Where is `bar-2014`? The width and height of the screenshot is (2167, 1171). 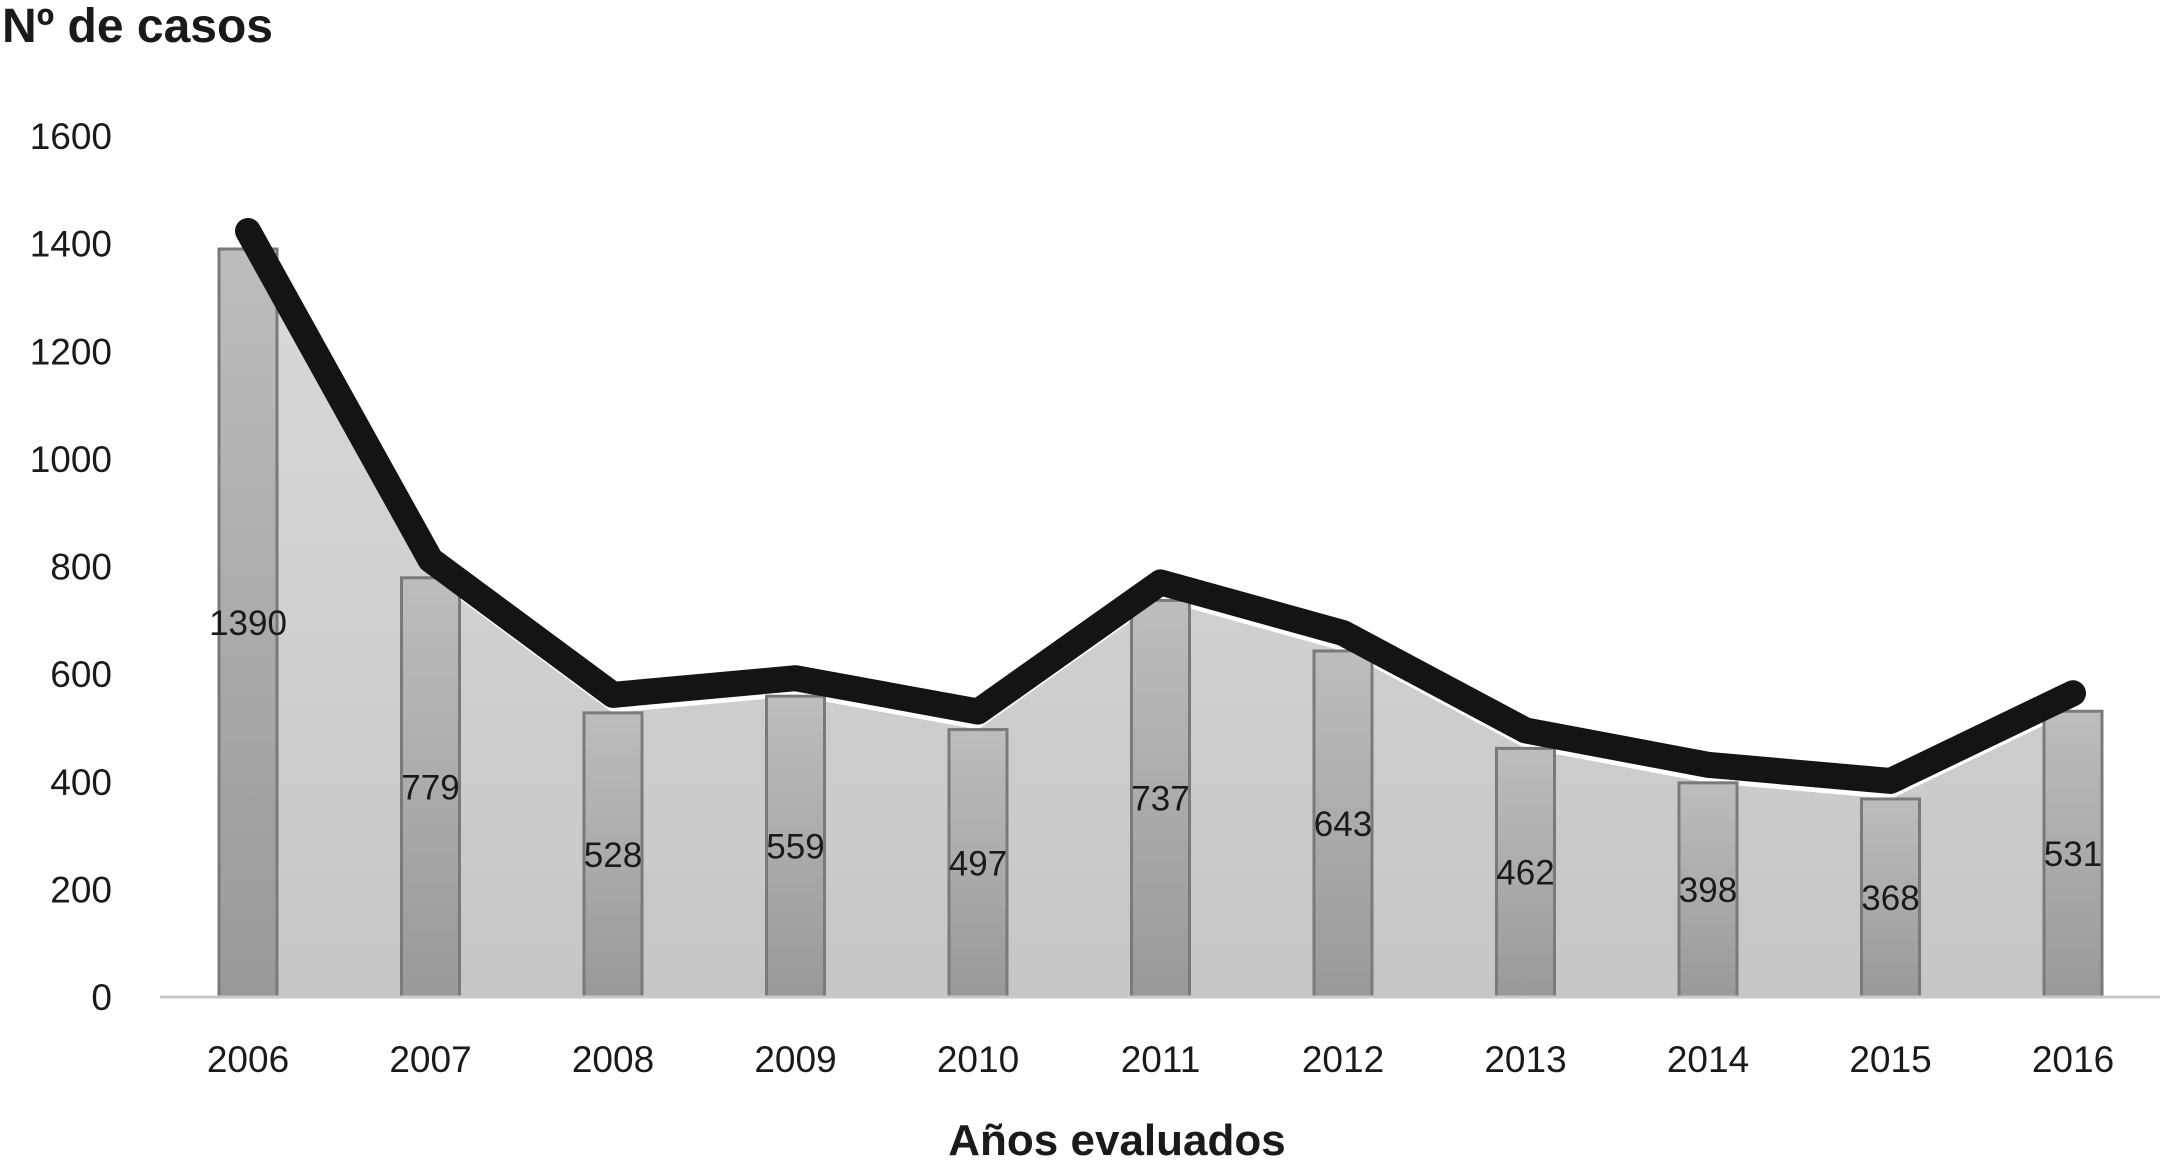
bar-2014 is located at coordinates (1708, 890).